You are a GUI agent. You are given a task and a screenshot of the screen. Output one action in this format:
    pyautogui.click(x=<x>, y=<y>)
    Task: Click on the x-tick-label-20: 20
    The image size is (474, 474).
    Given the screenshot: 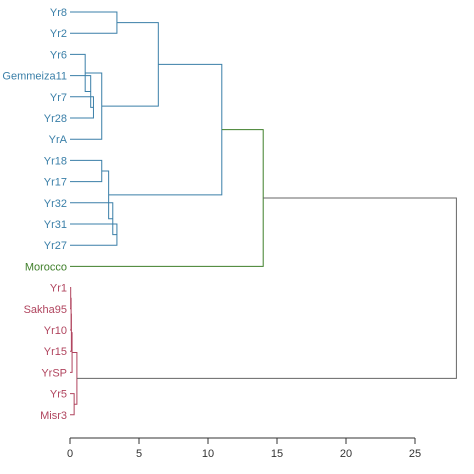 What is the action you would take?
    pyautogui.click(x=346, y=454)
    